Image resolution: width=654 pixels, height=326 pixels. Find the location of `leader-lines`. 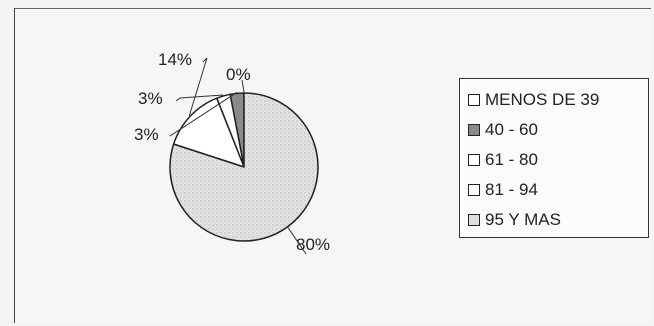

leader-lines is located at coordinates (238, 156).